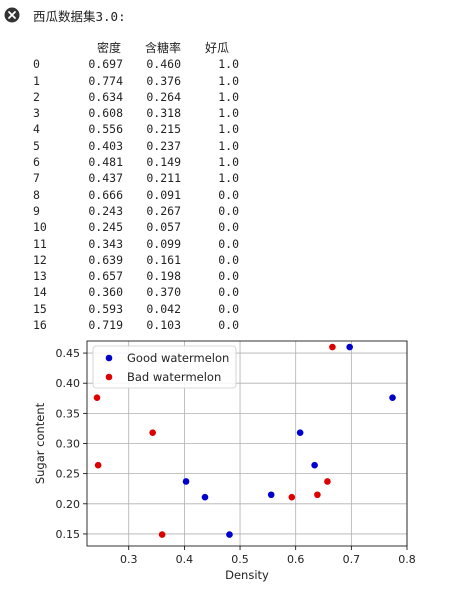 The width and height of the screenshot is (474, 590). What do you see at coordinates (174, 377) in the screenshot?
I see `legend-label: Bad watermelon` at bounding box center [174, 377].